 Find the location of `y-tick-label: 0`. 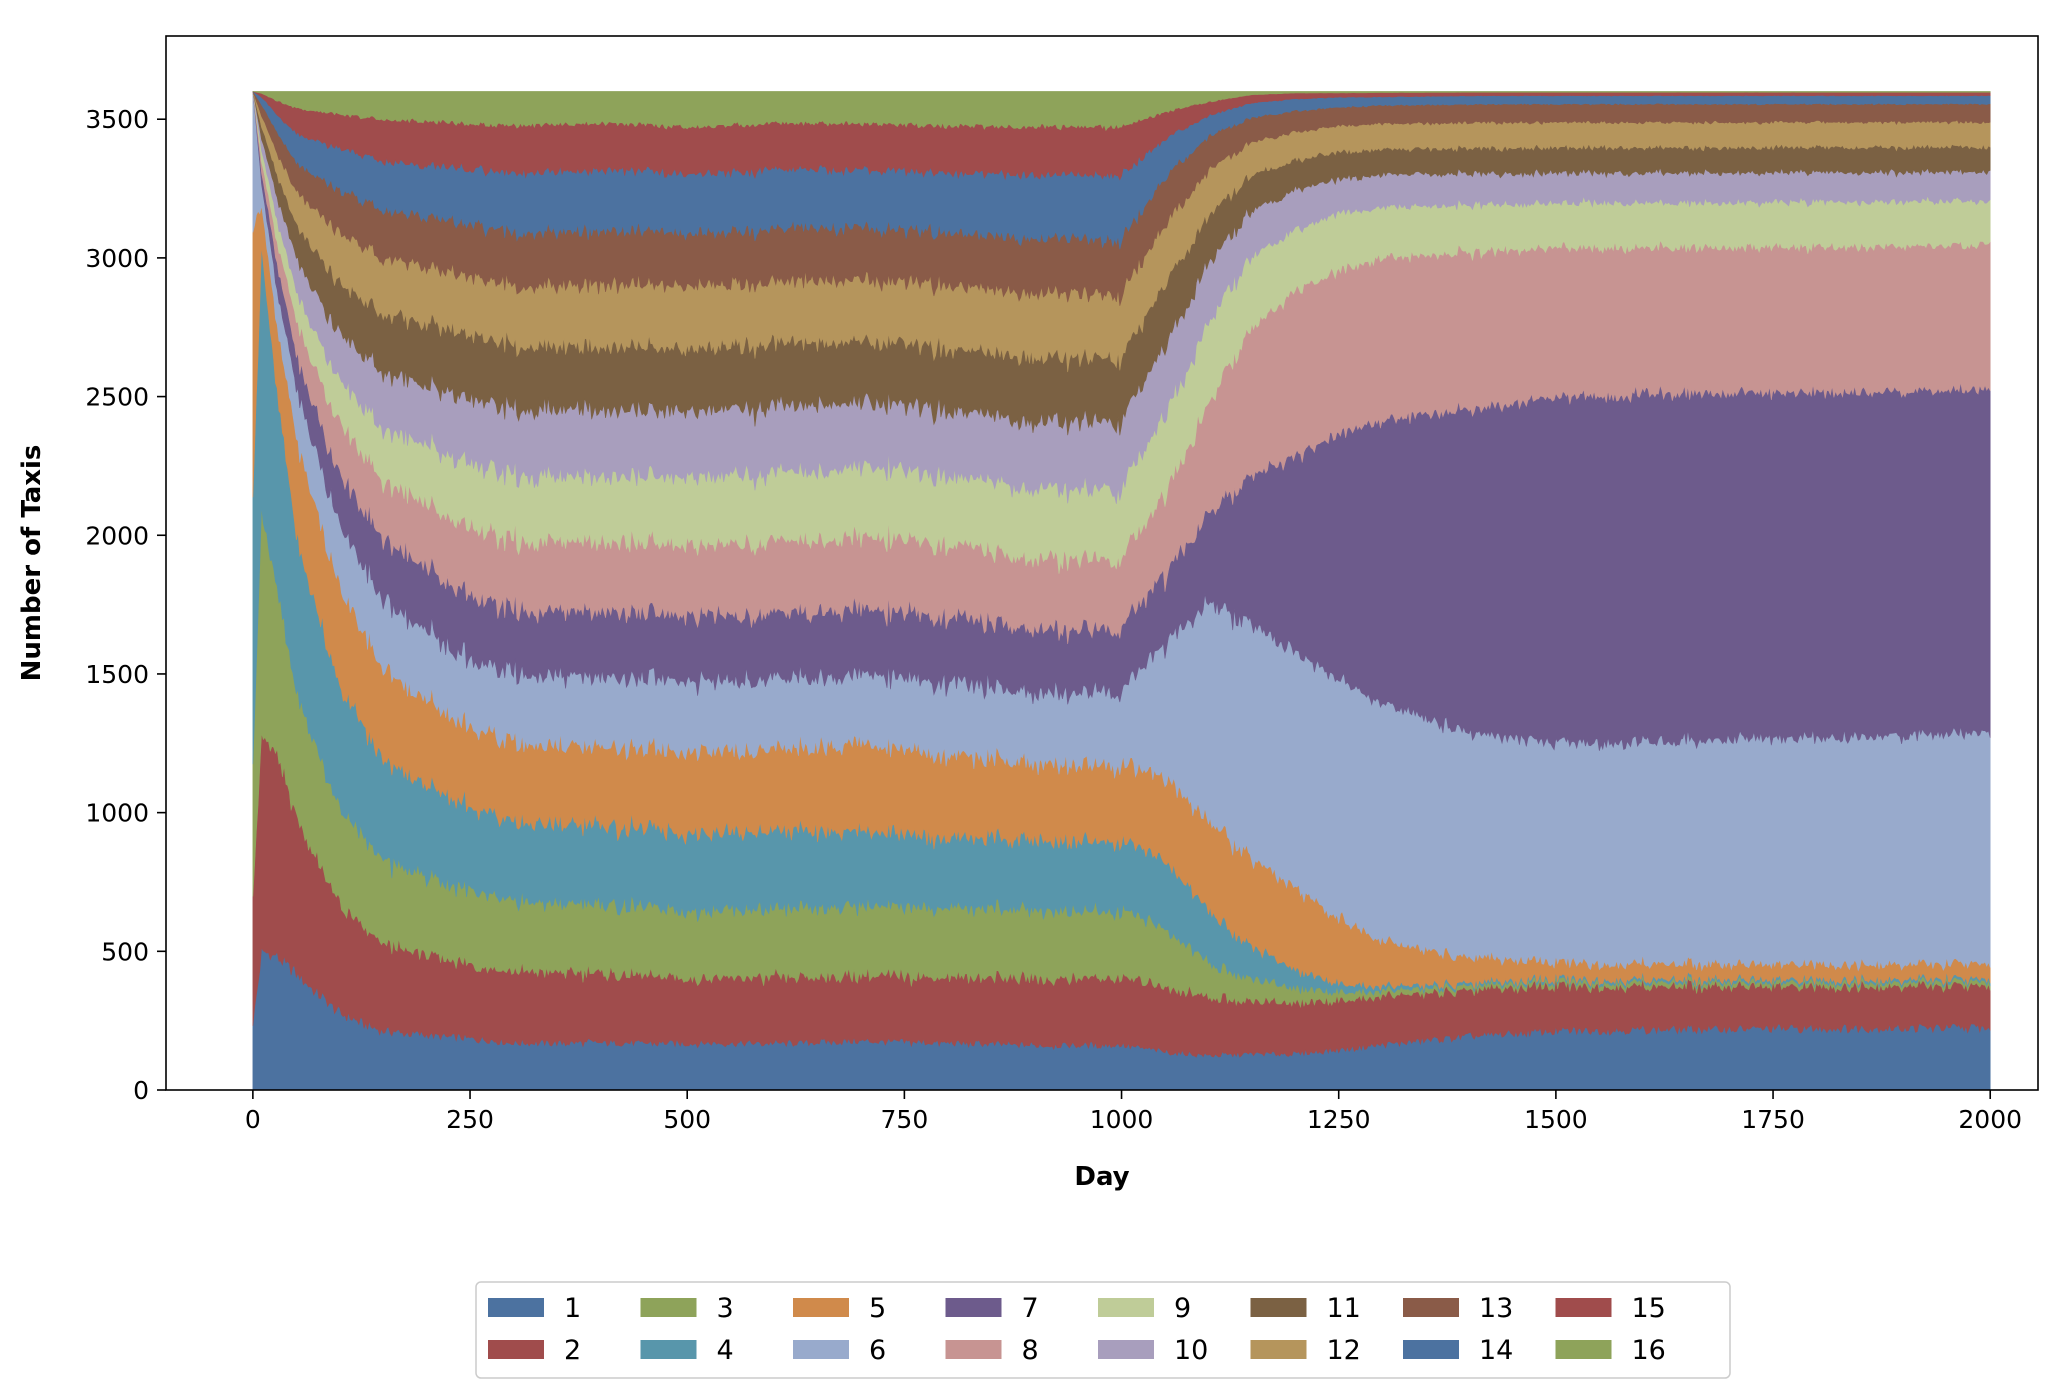

y-tick-label: 0 is located at coordinates (141, 1090).